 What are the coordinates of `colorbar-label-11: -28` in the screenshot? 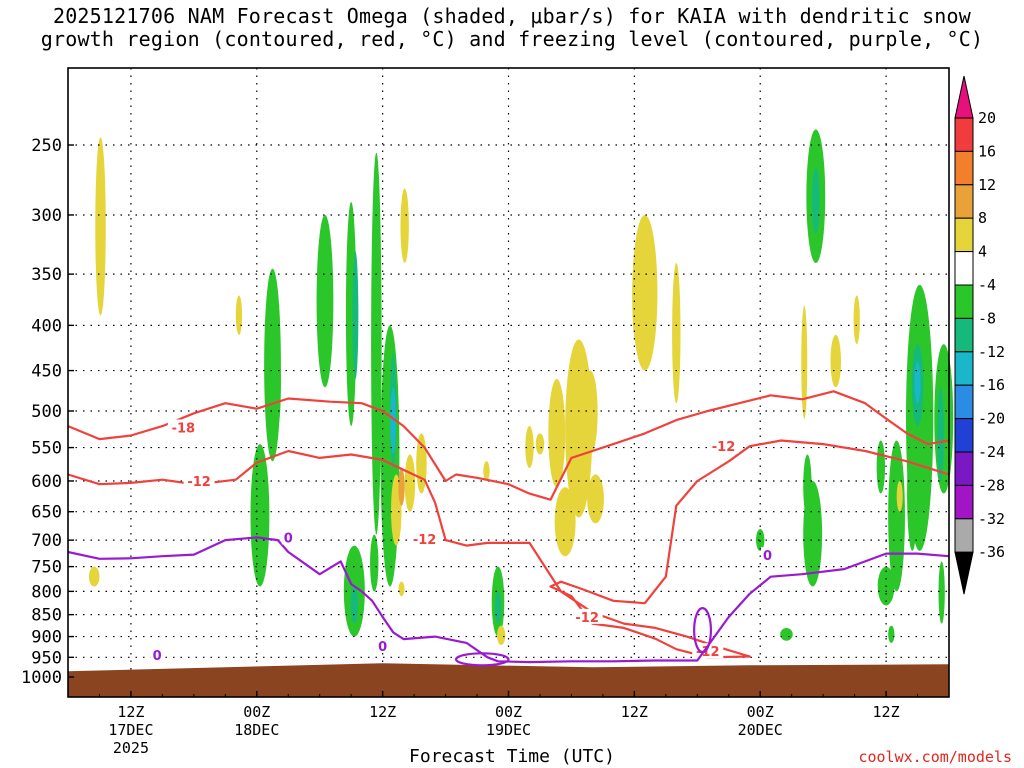 It's located at (991, 485).